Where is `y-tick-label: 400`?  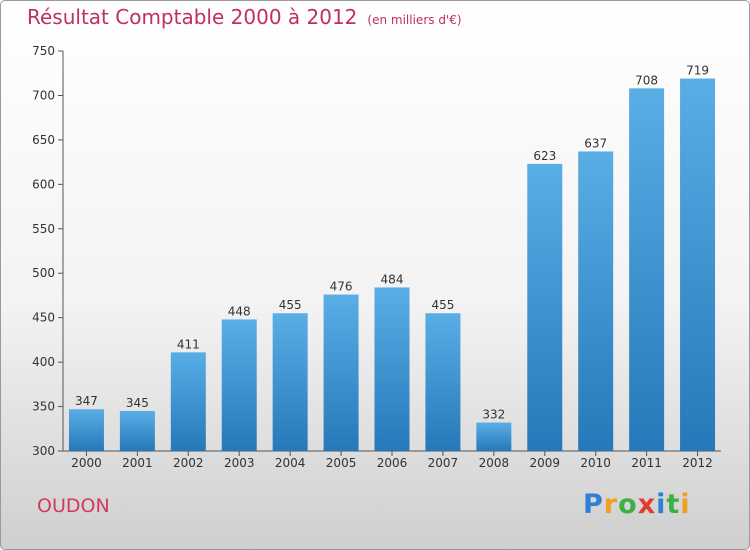 y-tick-label: 400 is located at coordinates (43, 362).